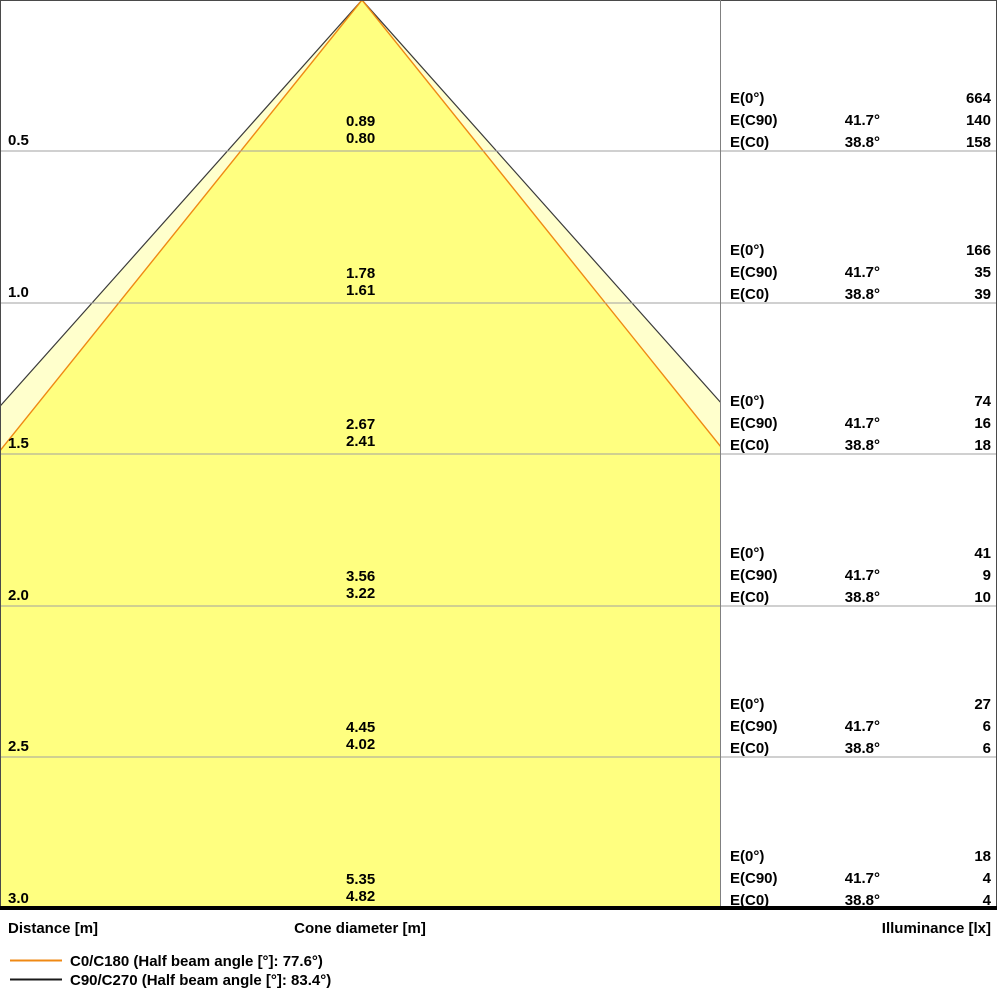  What do you see at coordinates (18, 140) in the screenshot?
I see `distance-label: 0.5` at bounding box center [18, 140].